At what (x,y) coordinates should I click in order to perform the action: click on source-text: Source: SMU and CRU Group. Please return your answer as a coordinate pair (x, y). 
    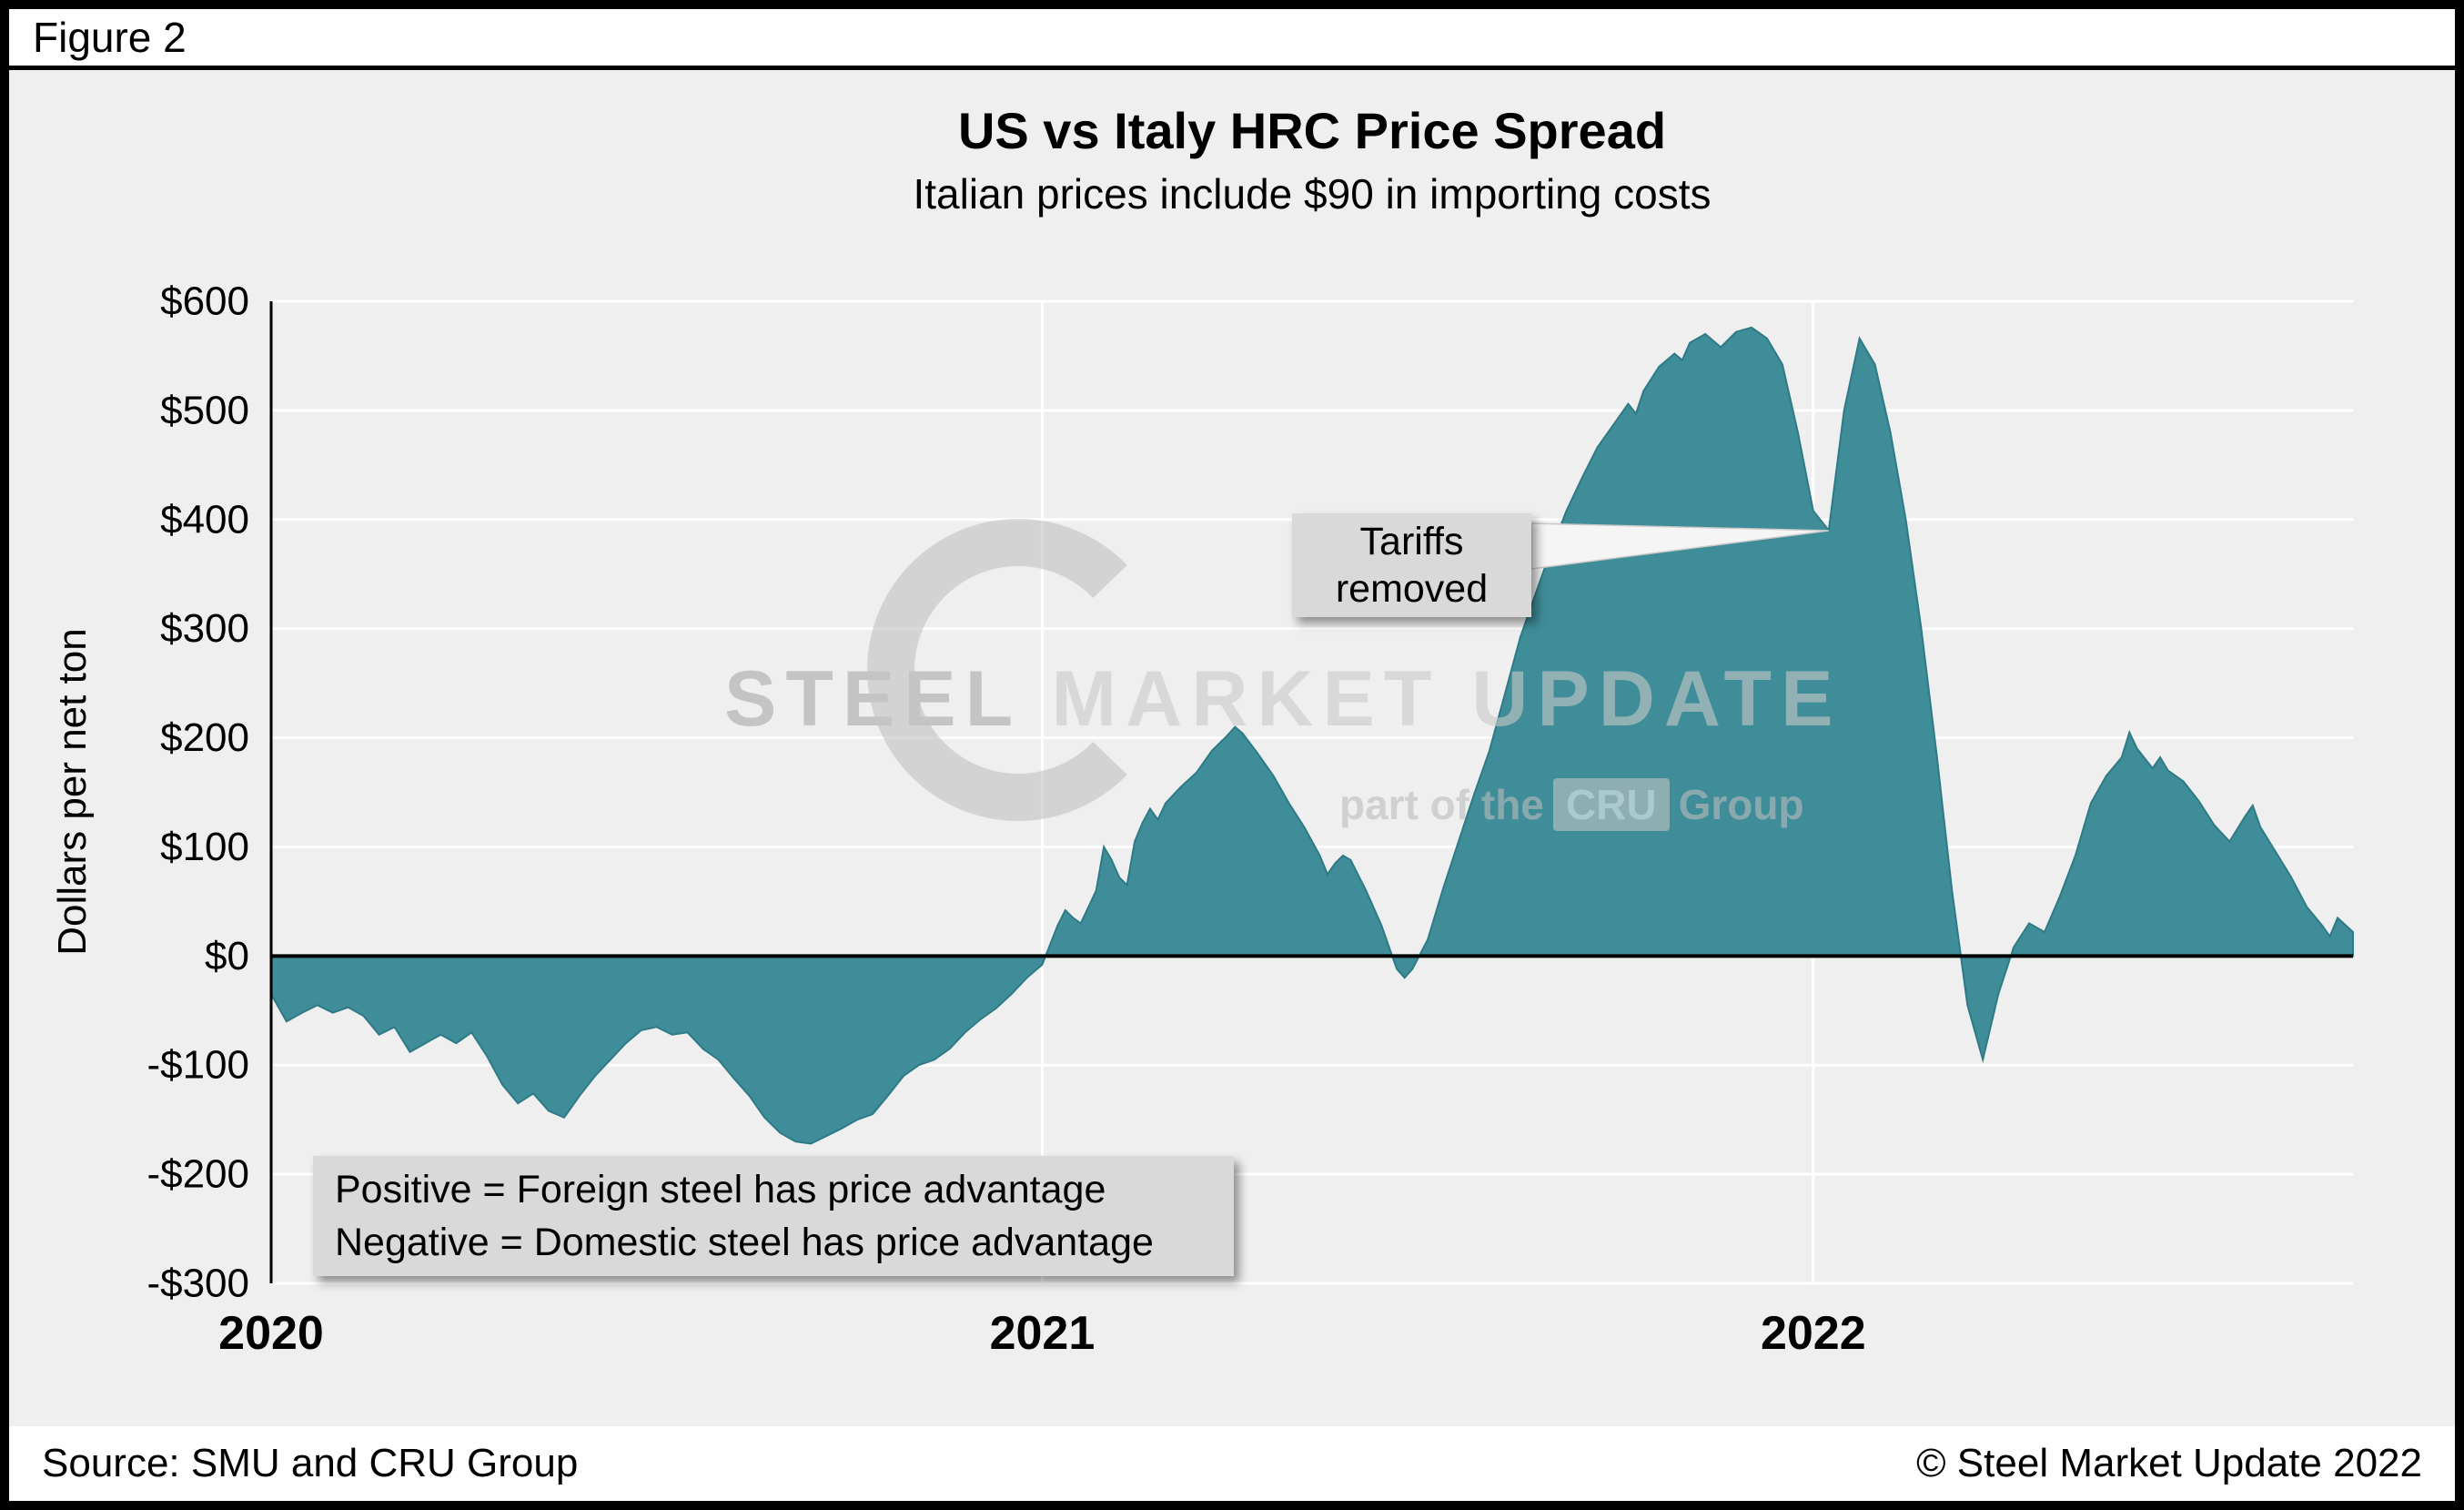
    Looking at the image, I should click on (310, 1463).